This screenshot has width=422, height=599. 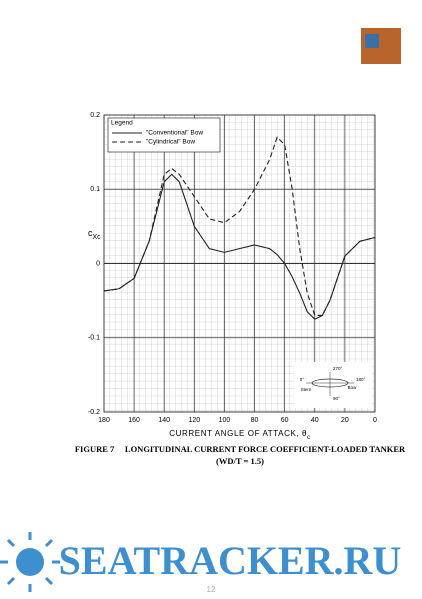 I want to click on inset-label: Bow, so click(x=353, y=387).